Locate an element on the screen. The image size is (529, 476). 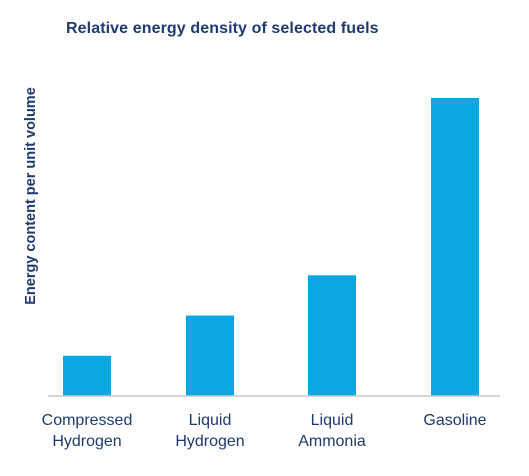
x-tick-label-3: Gasoline is located at coordinates (455, 420).